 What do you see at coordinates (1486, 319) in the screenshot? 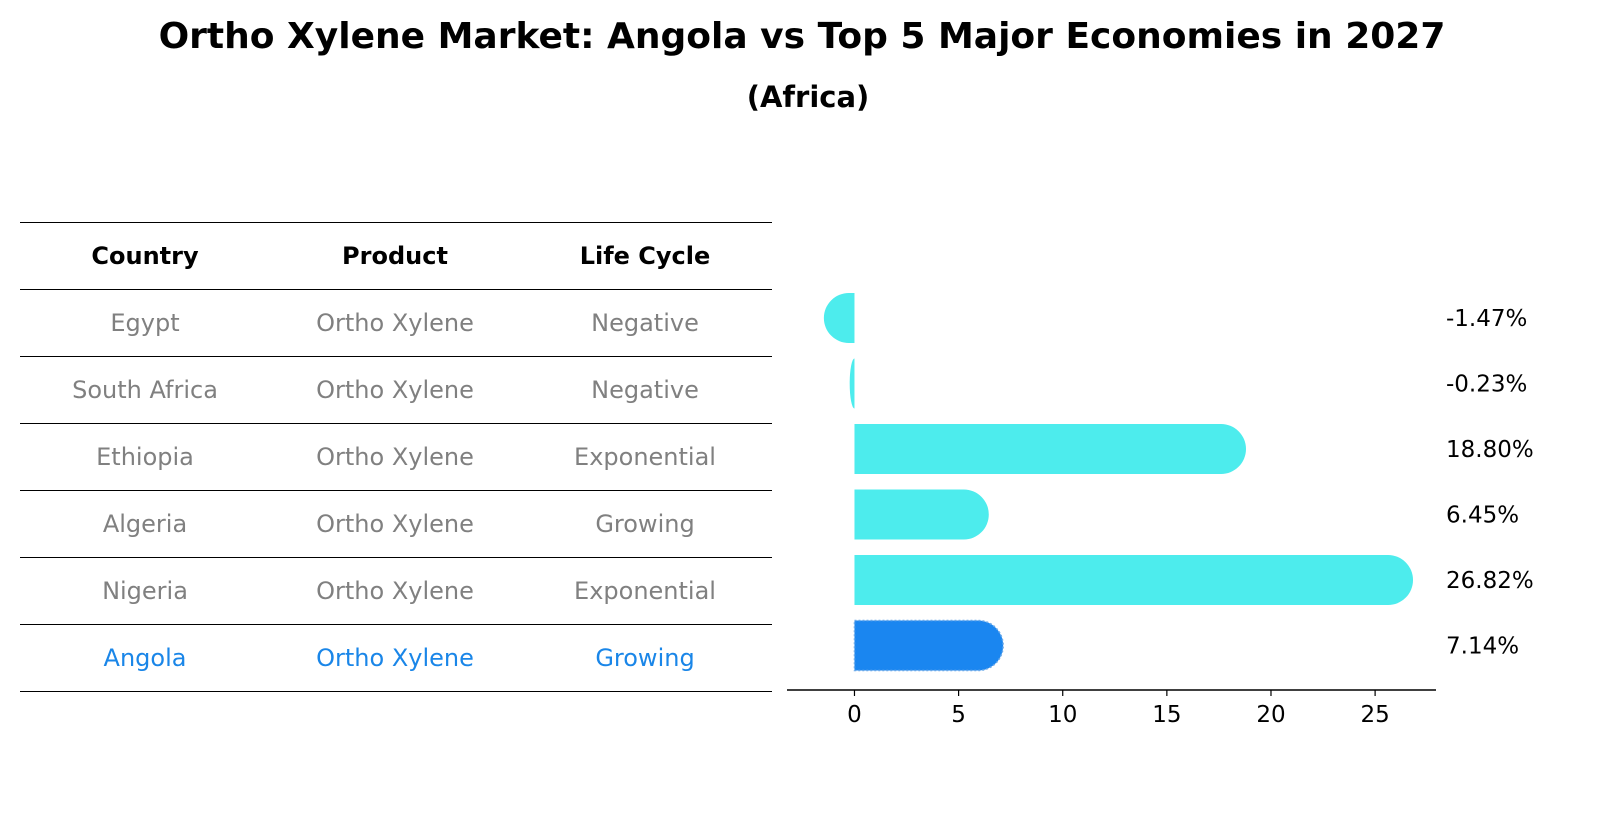
I see `value-label: -1.47%` at bounding box center [1486, 319].